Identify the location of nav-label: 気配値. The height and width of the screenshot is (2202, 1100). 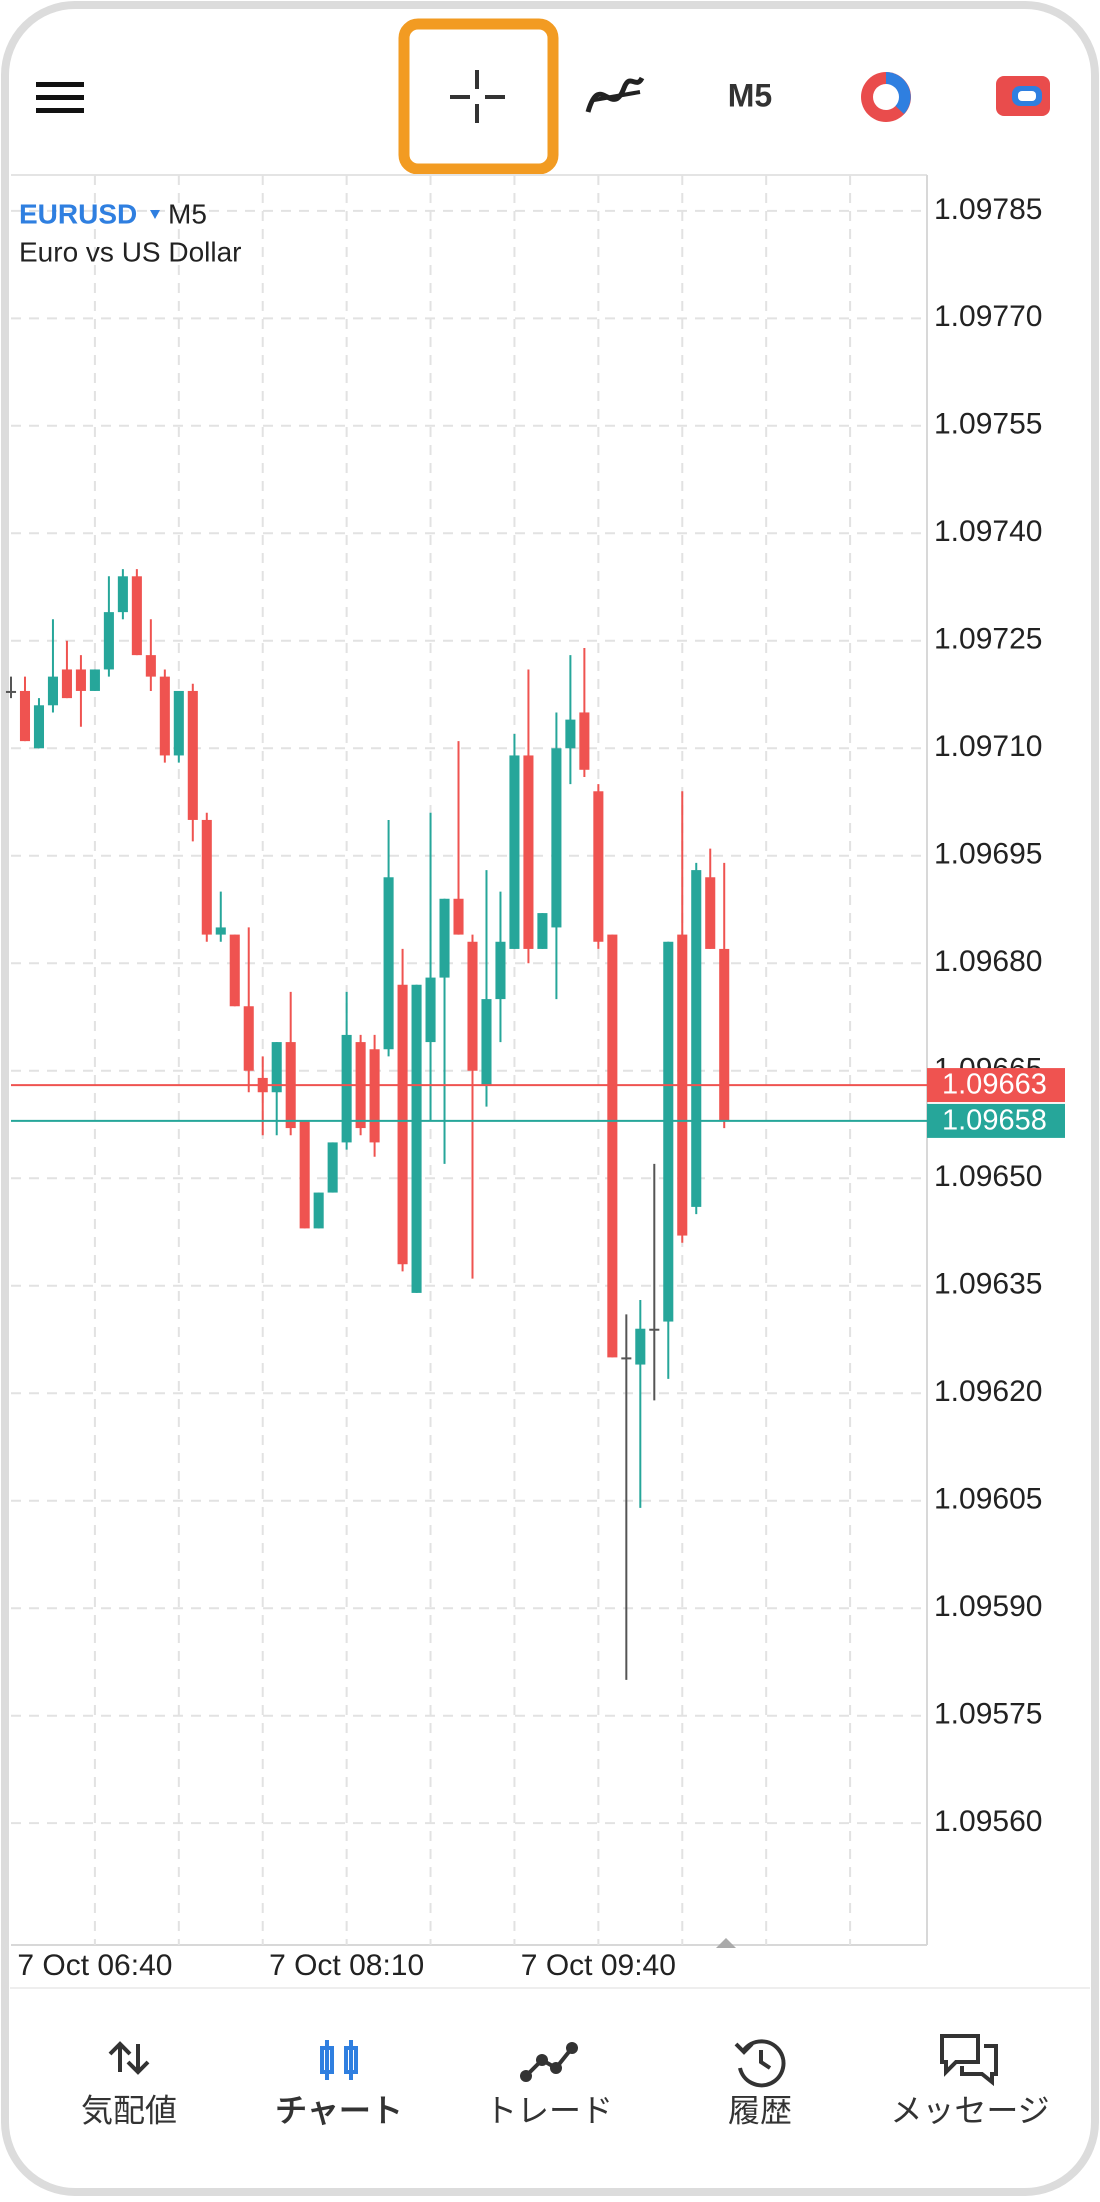
(129, 2110).